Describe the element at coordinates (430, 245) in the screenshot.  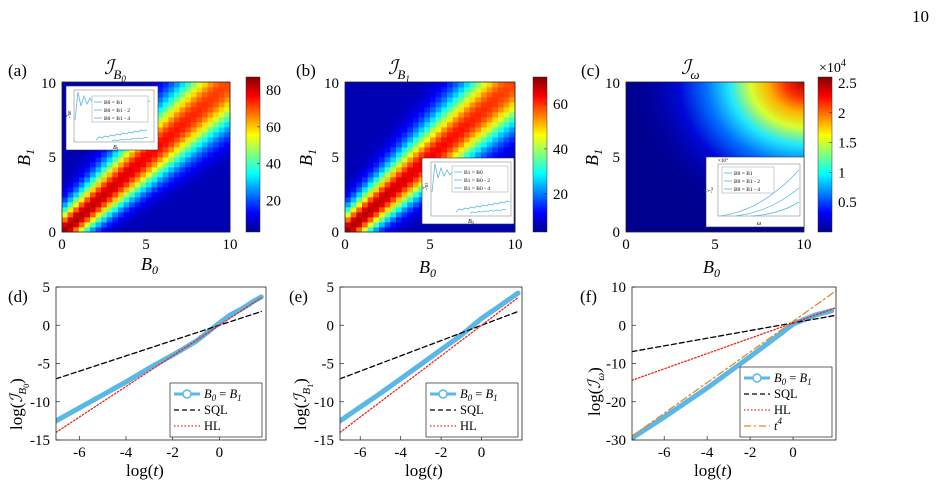
I see `xtick-b-5: 5` at that location.